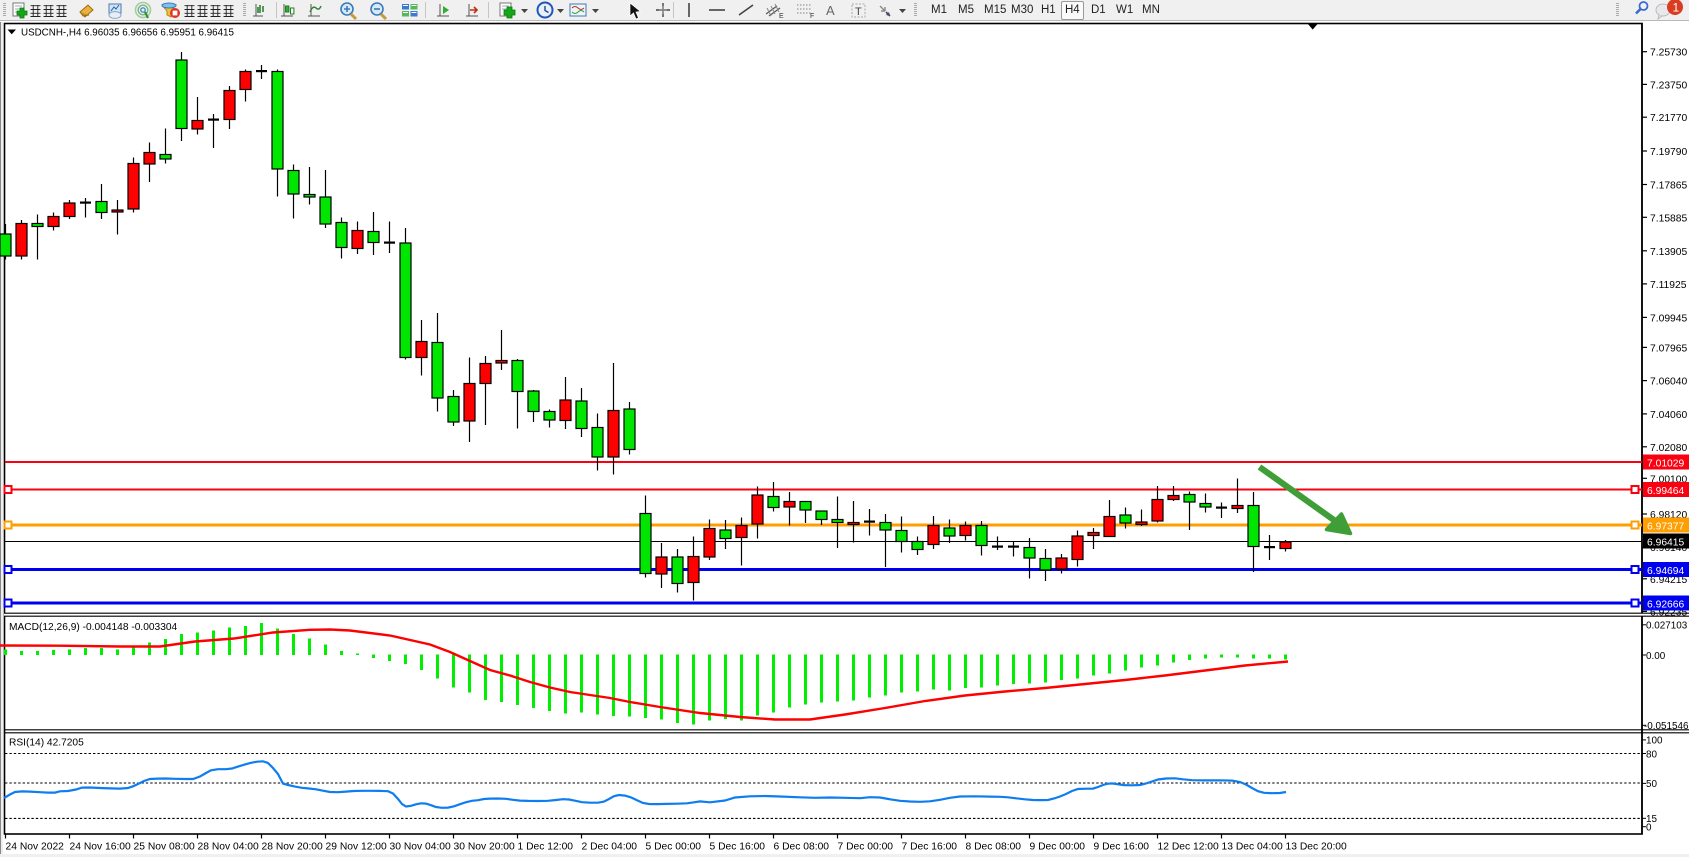  What do you see at coordinates (1654, 741) in the screenshot?
I see `svg-text: 100` at bounding box center [1654, 741].